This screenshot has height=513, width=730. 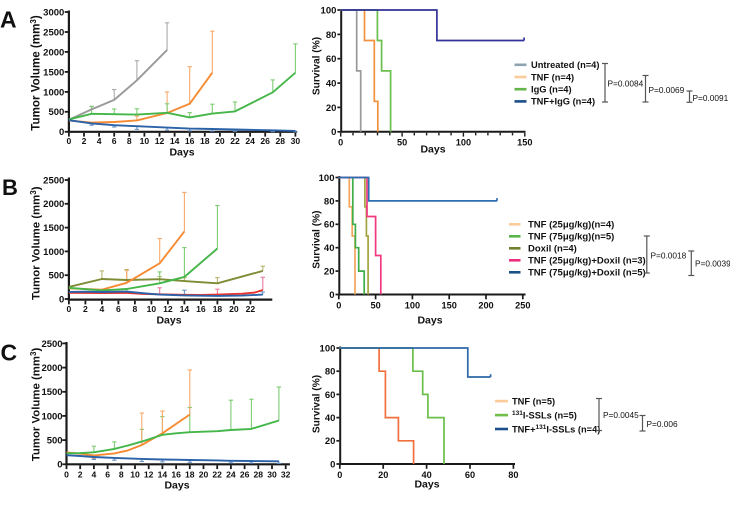 What do you see at coordinates (9, 353) in the screenshot?
I see `svg-text: C` at bounding box center [9, 353].